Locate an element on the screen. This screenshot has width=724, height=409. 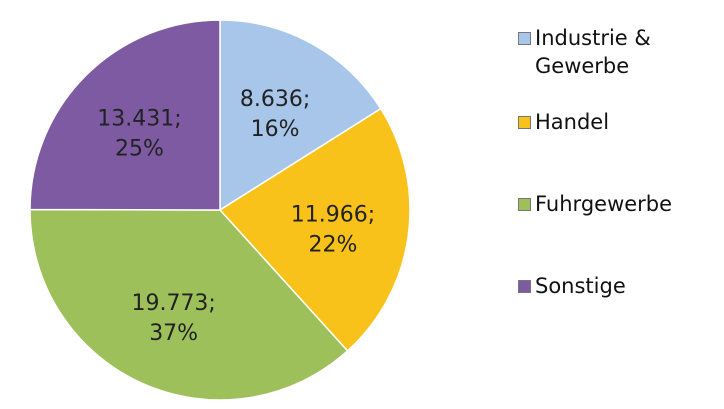
percent-label: 37% is located at coordinates (173, 333).